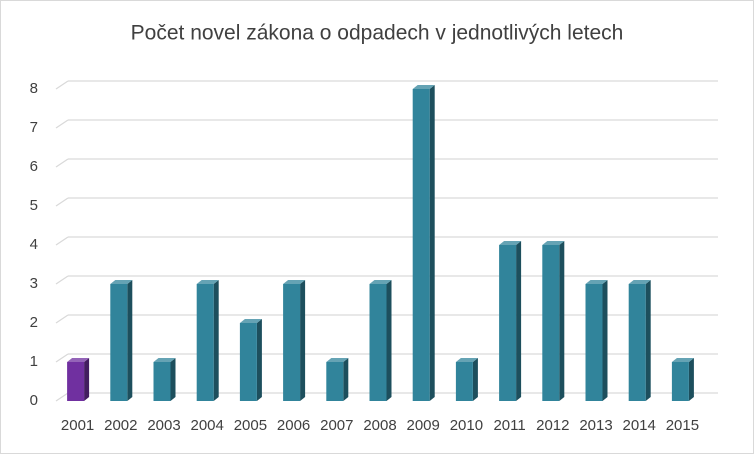 The image size is (755, 455). Describe the element at coordinates (34, 361) in the screenshot. I see `y-tick-label: 1` at that location.